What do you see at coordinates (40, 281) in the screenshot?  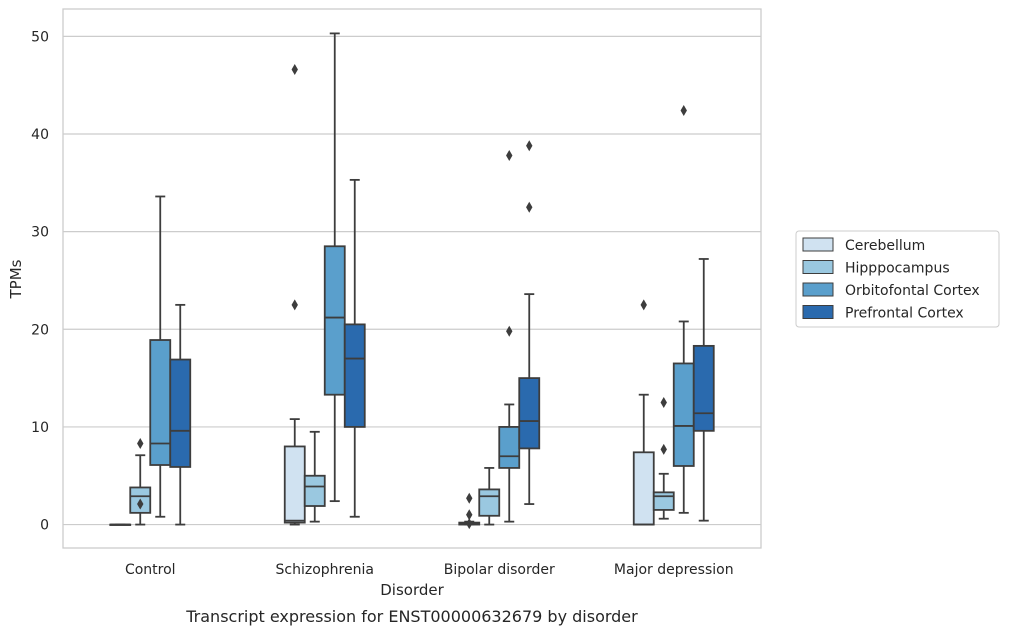 I see `y-tick-labels: 0 10 20 30 40 50` at bounding box center [40, 281].